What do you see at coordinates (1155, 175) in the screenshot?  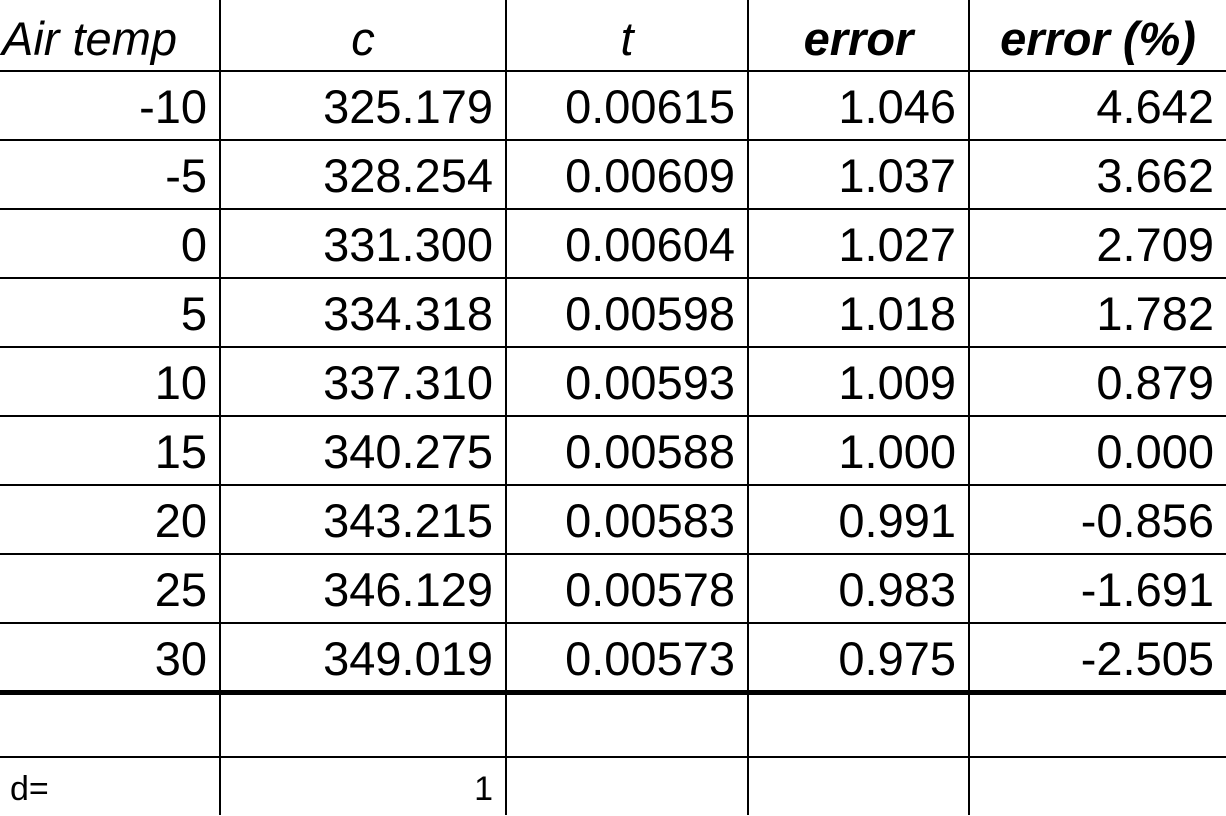 I see `cell-error-percent: 3.662` at bounding box center [1155, 175].